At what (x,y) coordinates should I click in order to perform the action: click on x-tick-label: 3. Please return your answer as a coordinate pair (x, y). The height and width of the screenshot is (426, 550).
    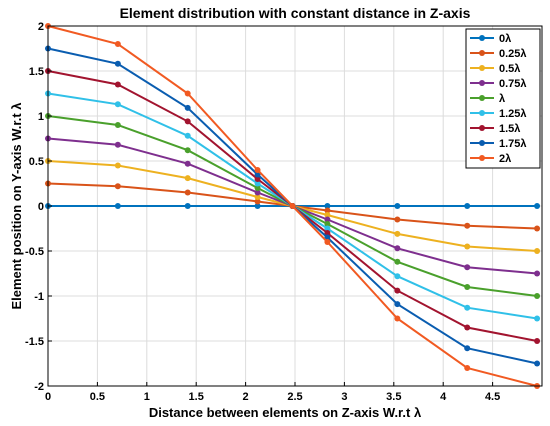
    Looking at the image, I should click on (344, 397).